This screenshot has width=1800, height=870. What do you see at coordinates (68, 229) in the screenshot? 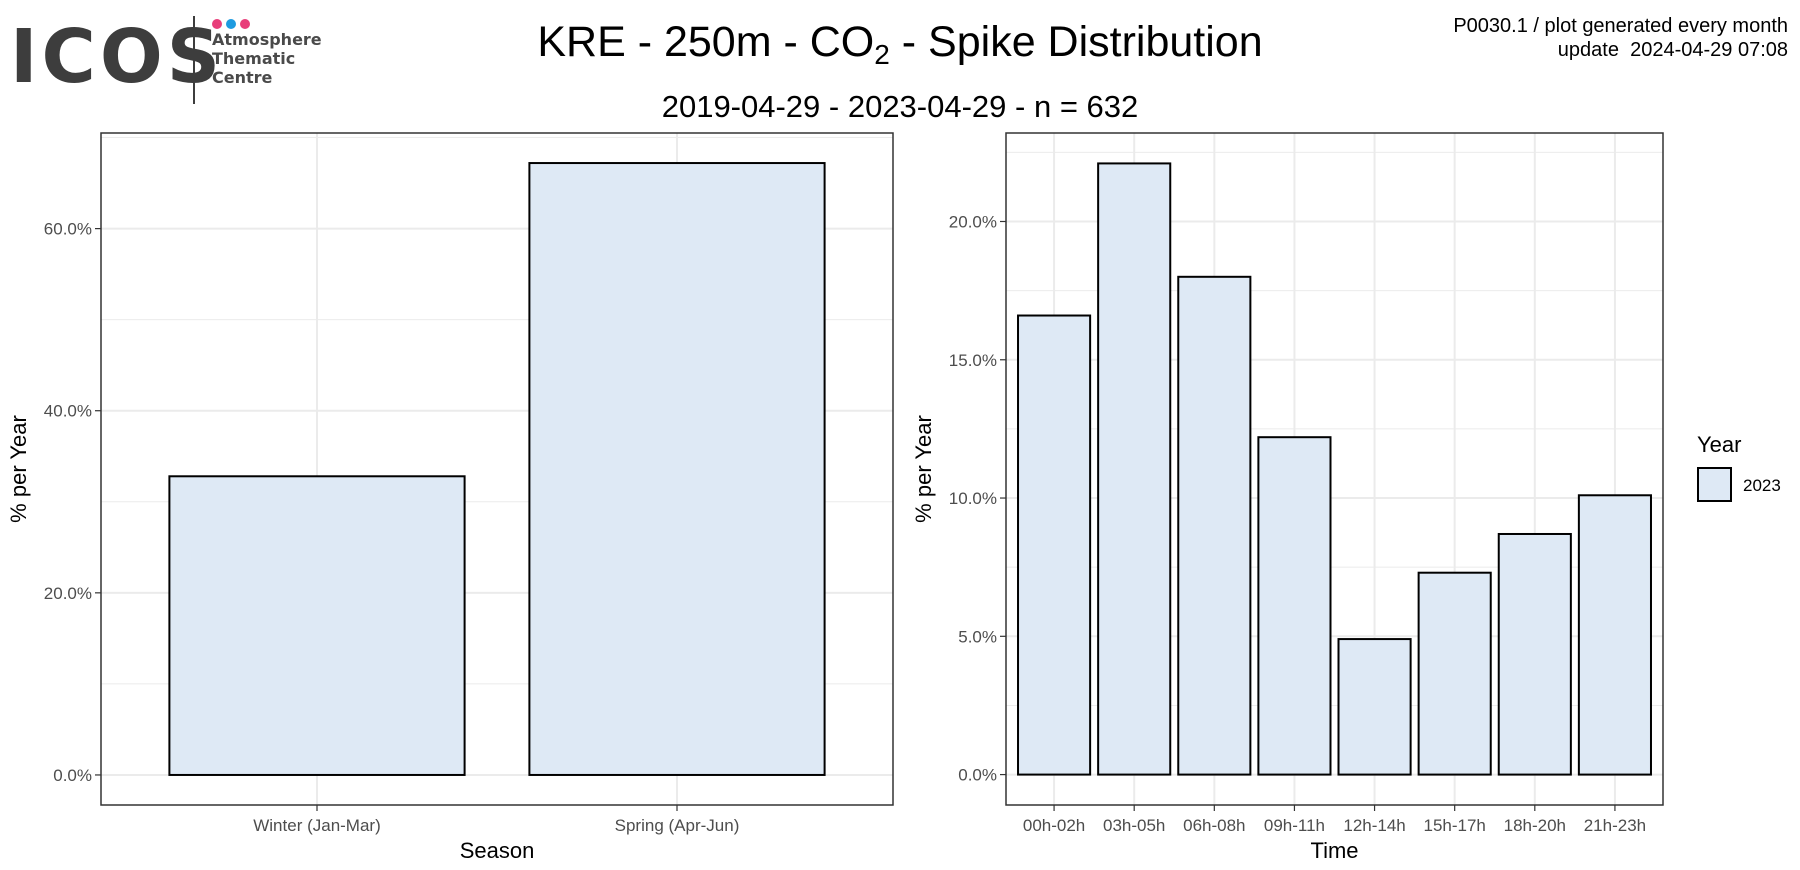
I see `p1-y-tick-label: 60.0%` at bounding box center [68, 229].